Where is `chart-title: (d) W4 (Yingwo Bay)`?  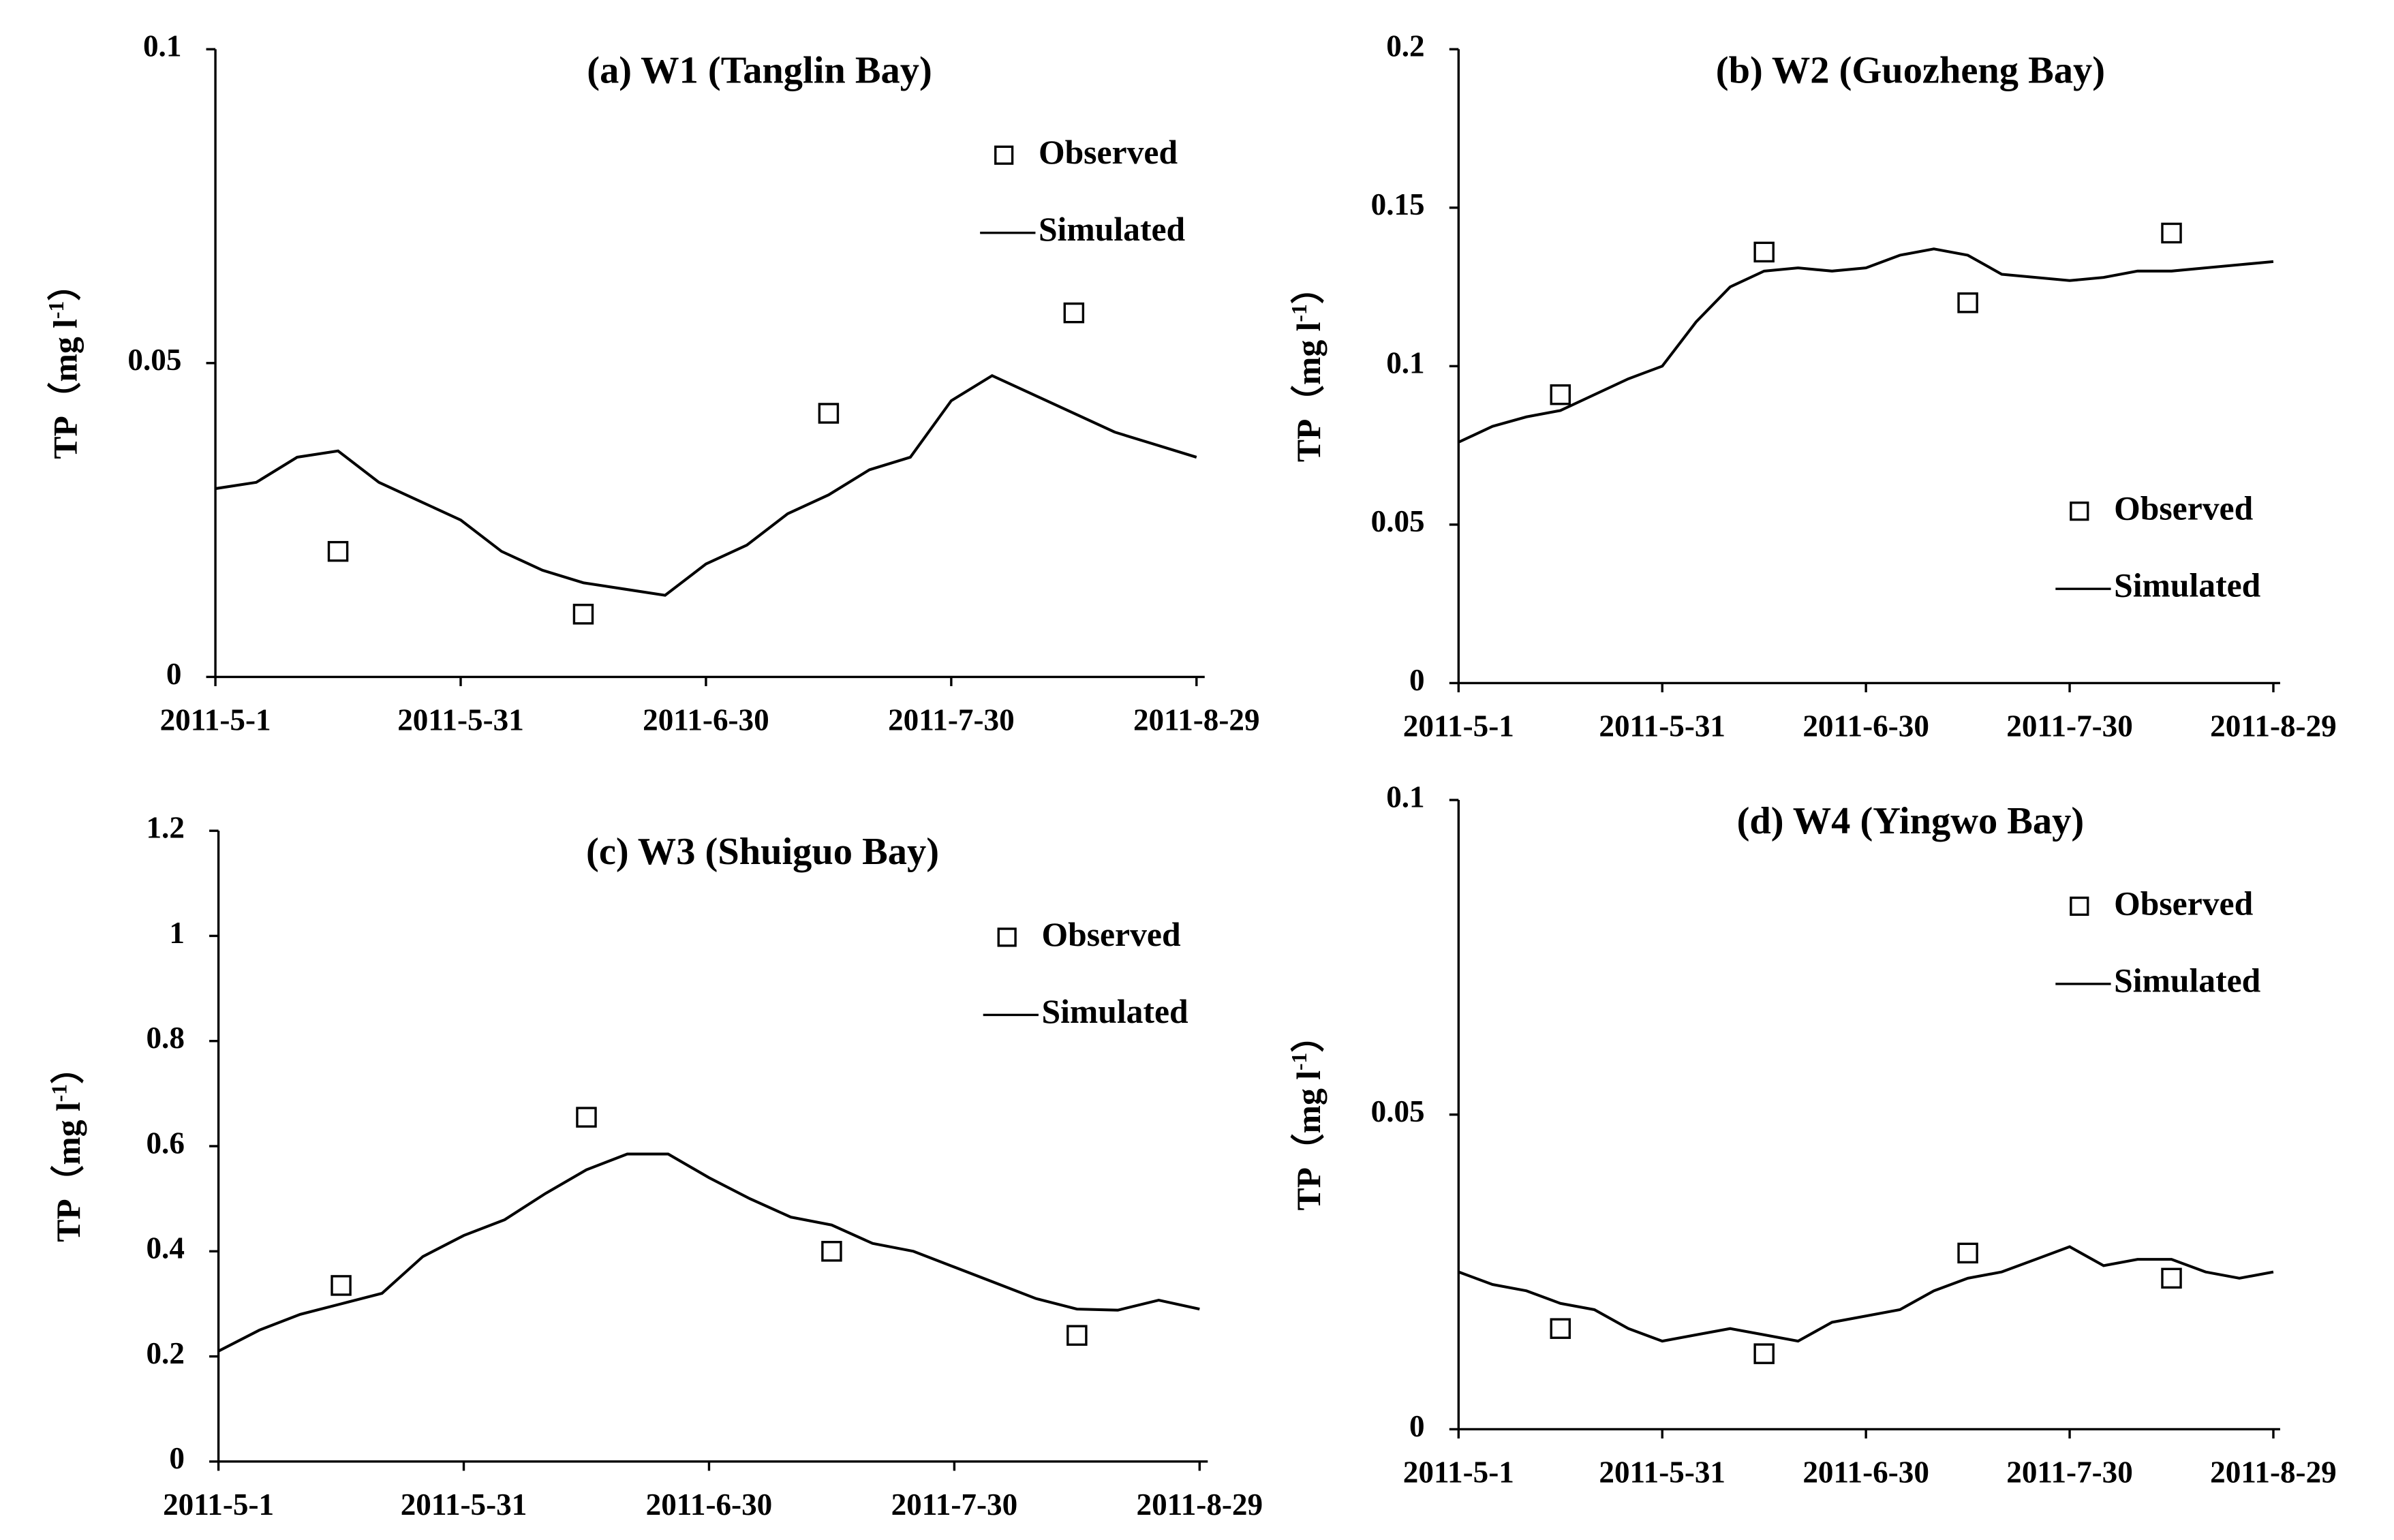
chart-title: (d) W4 (Yingwo Bay) is located at coordinates (1911, 821).